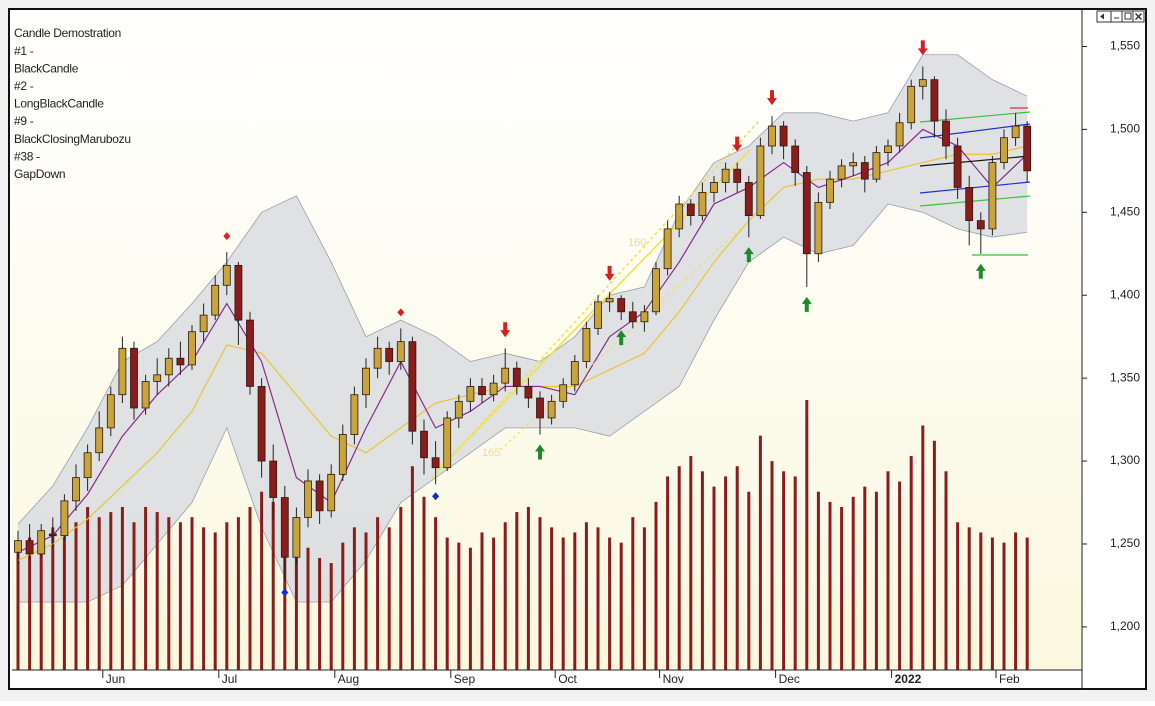  Describe the element at coordinates (1125, 626) in the screenshot. I see `y-tick-label: 1,200` at that location.